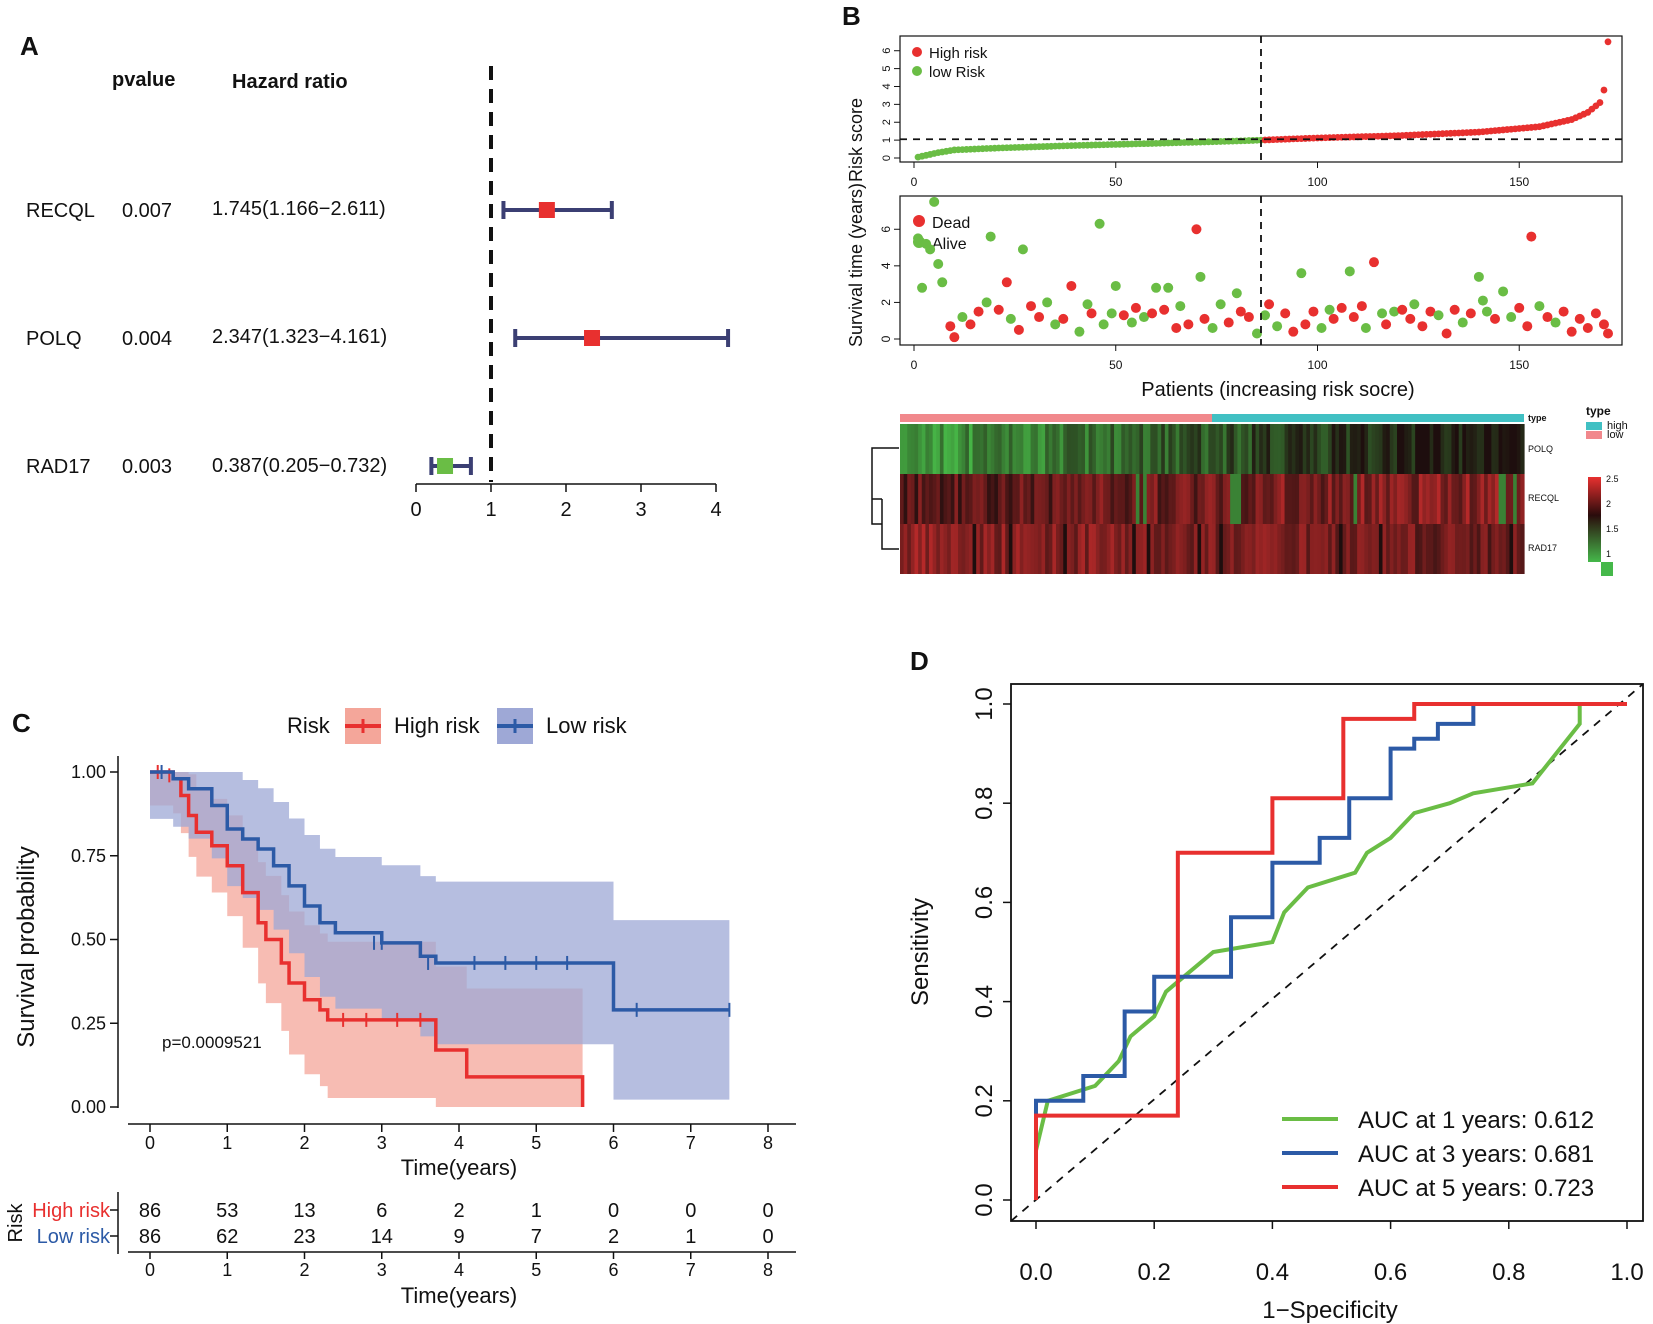  I want to click on risk-table-count: 0, so click(690, 1211).